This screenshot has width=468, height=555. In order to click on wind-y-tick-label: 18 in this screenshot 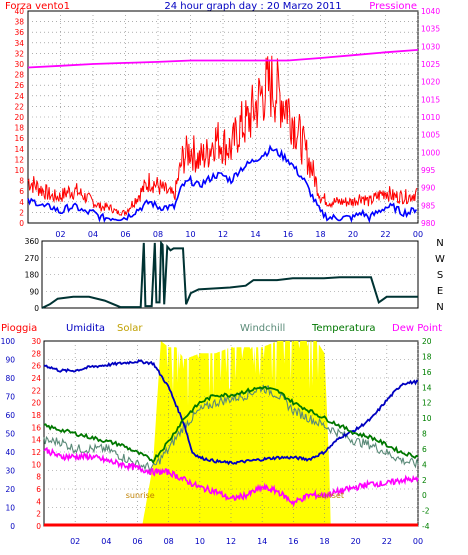, I will do `click(19, 128)`.